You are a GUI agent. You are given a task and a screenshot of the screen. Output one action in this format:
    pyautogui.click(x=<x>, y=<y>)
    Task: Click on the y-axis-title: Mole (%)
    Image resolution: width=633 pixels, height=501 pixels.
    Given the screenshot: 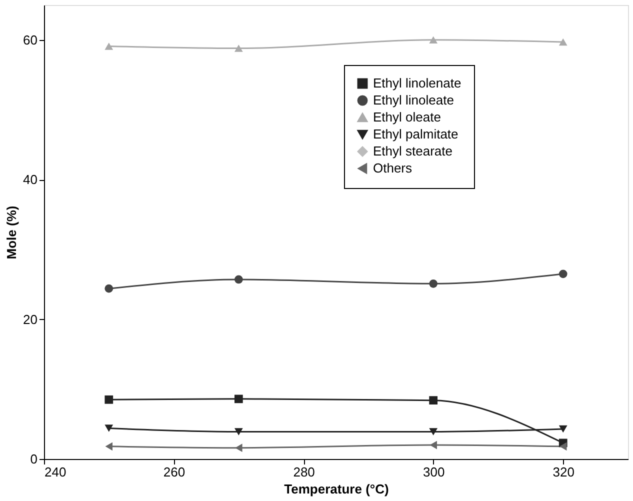 What is the action you would take?
    pyautogui.click(x=12, y=233)
    